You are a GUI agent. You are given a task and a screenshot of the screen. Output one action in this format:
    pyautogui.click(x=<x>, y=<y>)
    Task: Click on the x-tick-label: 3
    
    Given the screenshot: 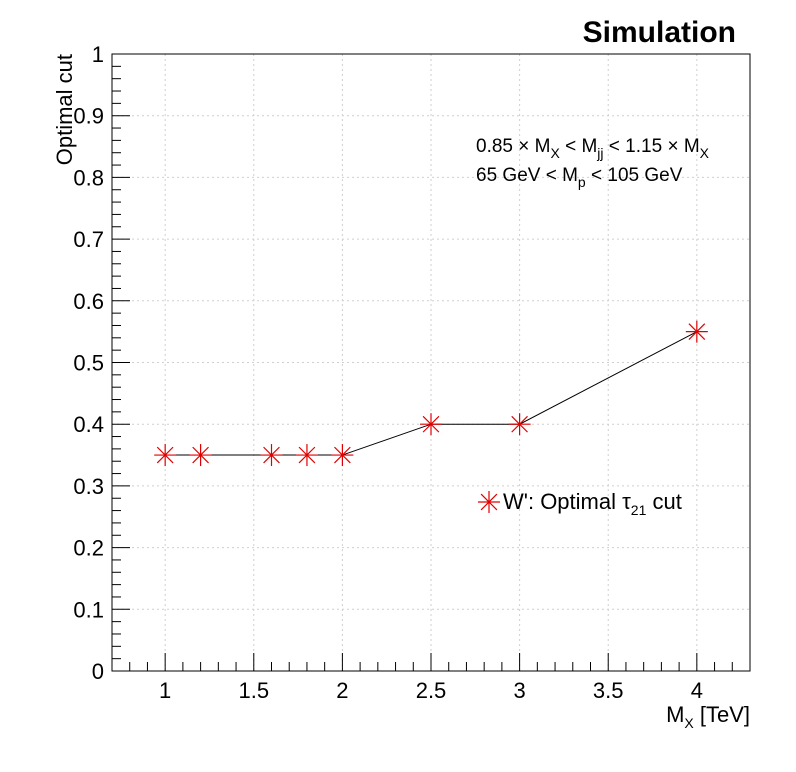 What is the action you would take?
    pyautogui.click(x=519, y=690)
    